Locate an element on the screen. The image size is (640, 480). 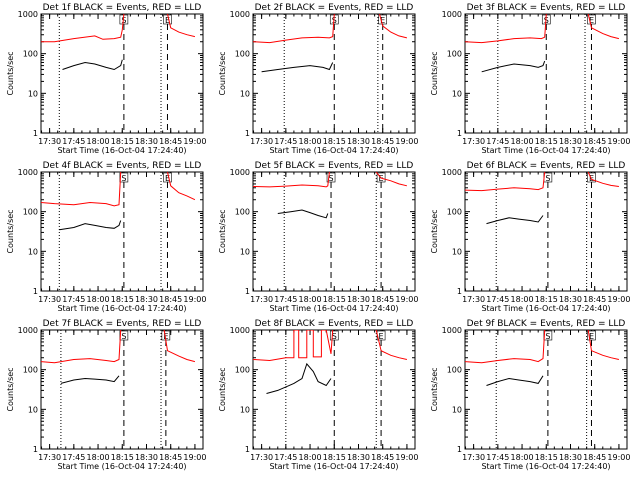
panel-title: Det 9f BLACK = Events, RED = LLD is located at coordinates (546, 324).